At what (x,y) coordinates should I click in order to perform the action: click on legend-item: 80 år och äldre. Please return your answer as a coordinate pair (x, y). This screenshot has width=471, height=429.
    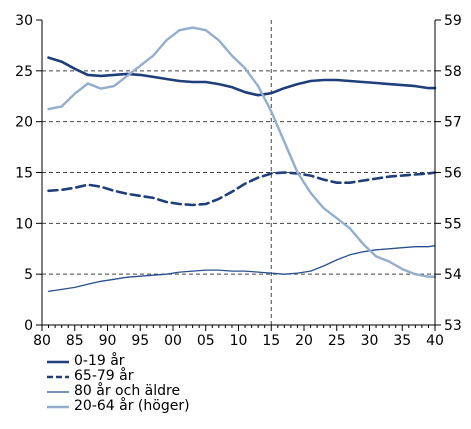
    Looking at the image, I should click on (118, 391).